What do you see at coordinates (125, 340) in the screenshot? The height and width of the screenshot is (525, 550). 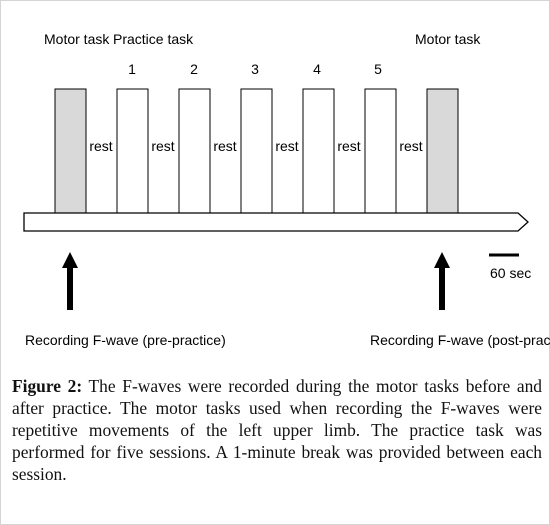 I see `recording-pre-label: Recording F-wave (pre-practice)` at bounding box center [125, 340].